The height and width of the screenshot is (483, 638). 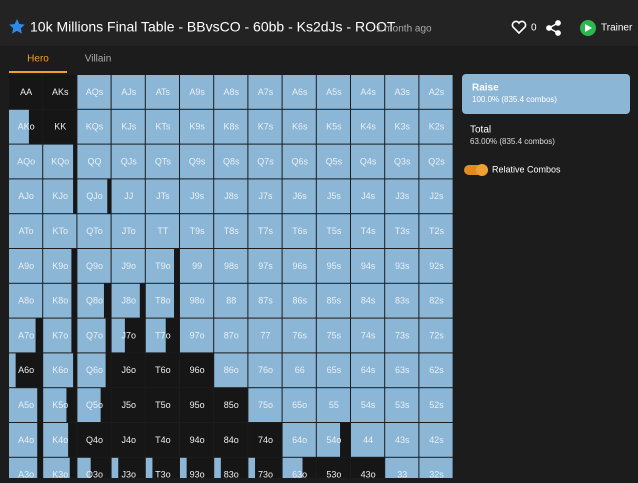 I want to click on hand-label: A6s, so click(x=300, y=92).